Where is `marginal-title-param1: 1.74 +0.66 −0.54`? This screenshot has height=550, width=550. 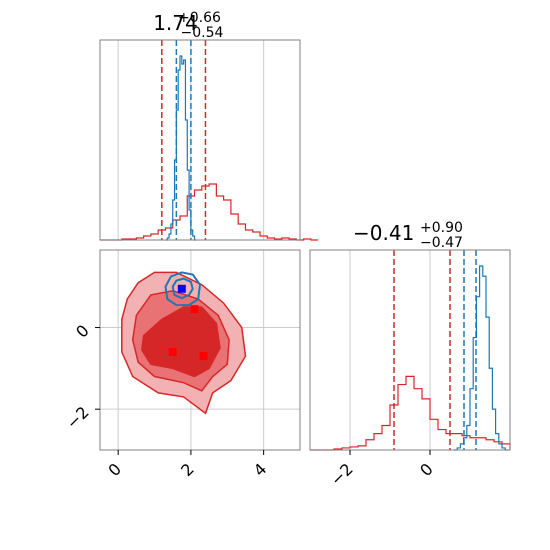
marginal-title-param1: 1.74 +0.66 −0.54 is located at coordinates (189, 24).